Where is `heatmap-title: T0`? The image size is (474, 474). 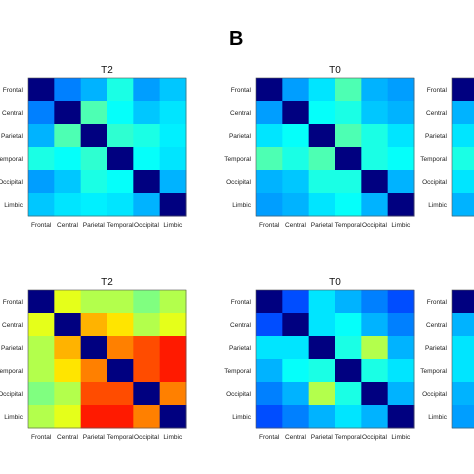 heatmap-title: T0 is located at coordinates (335, 282).